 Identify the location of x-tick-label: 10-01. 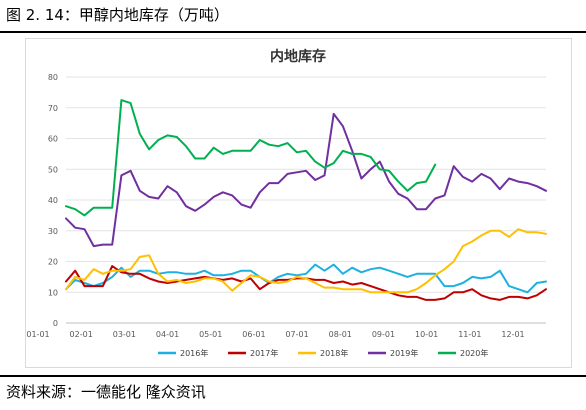
(426, 334).